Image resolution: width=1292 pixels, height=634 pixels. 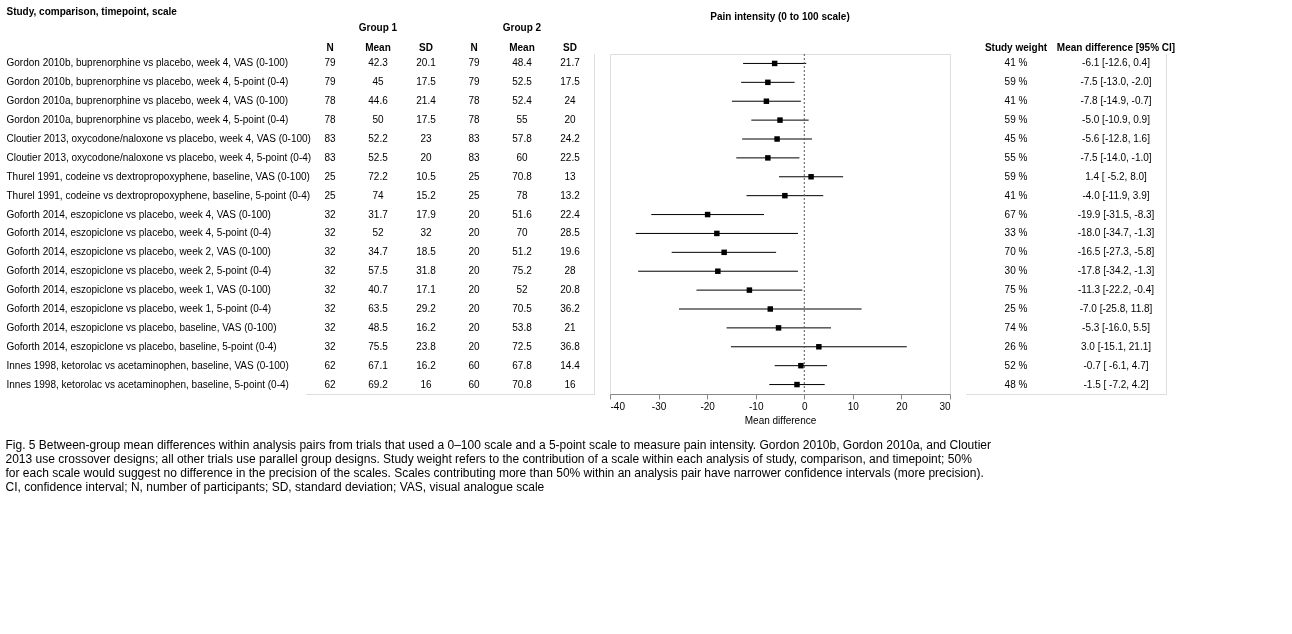 What do you see at coordinates (1116, 176) in the screenshot?
I see `text: 1.4 [ -5.2, 8.0]` at bounding box center [1116, 176].